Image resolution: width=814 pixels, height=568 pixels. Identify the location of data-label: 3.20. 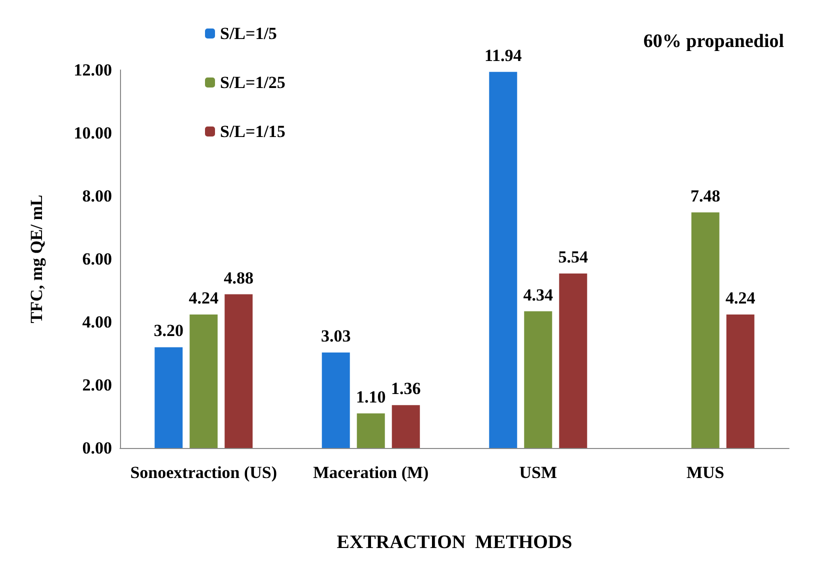
(169, 330).